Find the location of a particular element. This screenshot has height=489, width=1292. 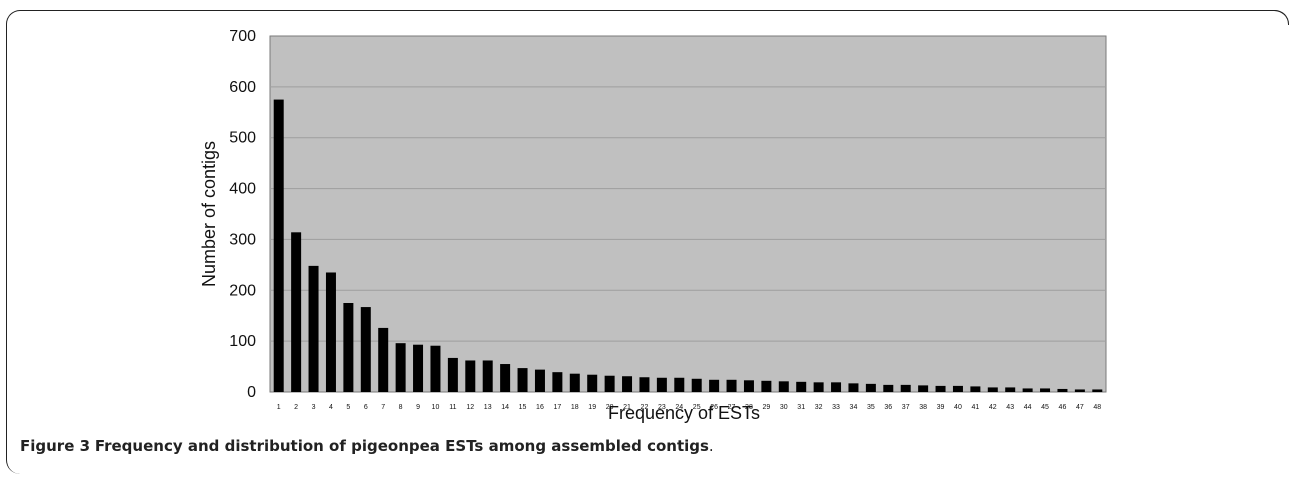

x-tick-label: 45 is located at coordinates (1045, 407).